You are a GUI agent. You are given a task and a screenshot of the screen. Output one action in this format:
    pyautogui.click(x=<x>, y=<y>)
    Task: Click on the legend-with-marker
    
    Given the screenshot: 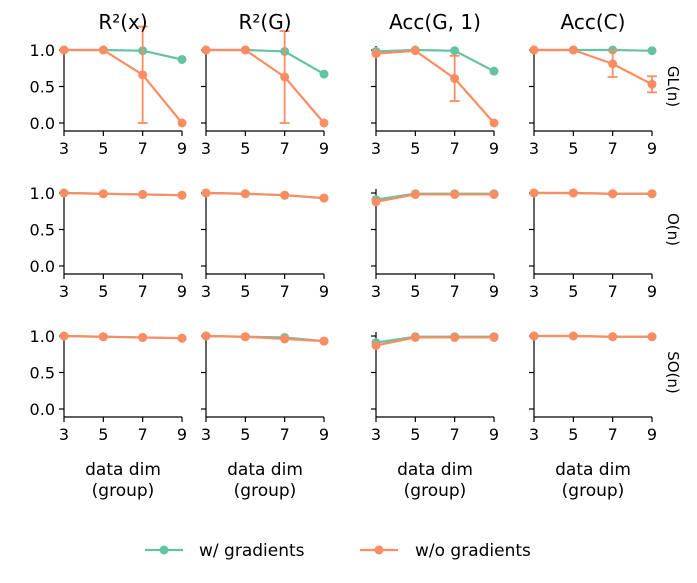 What is the action you would take?
    pyautogui.click(x=164, y=550)
    